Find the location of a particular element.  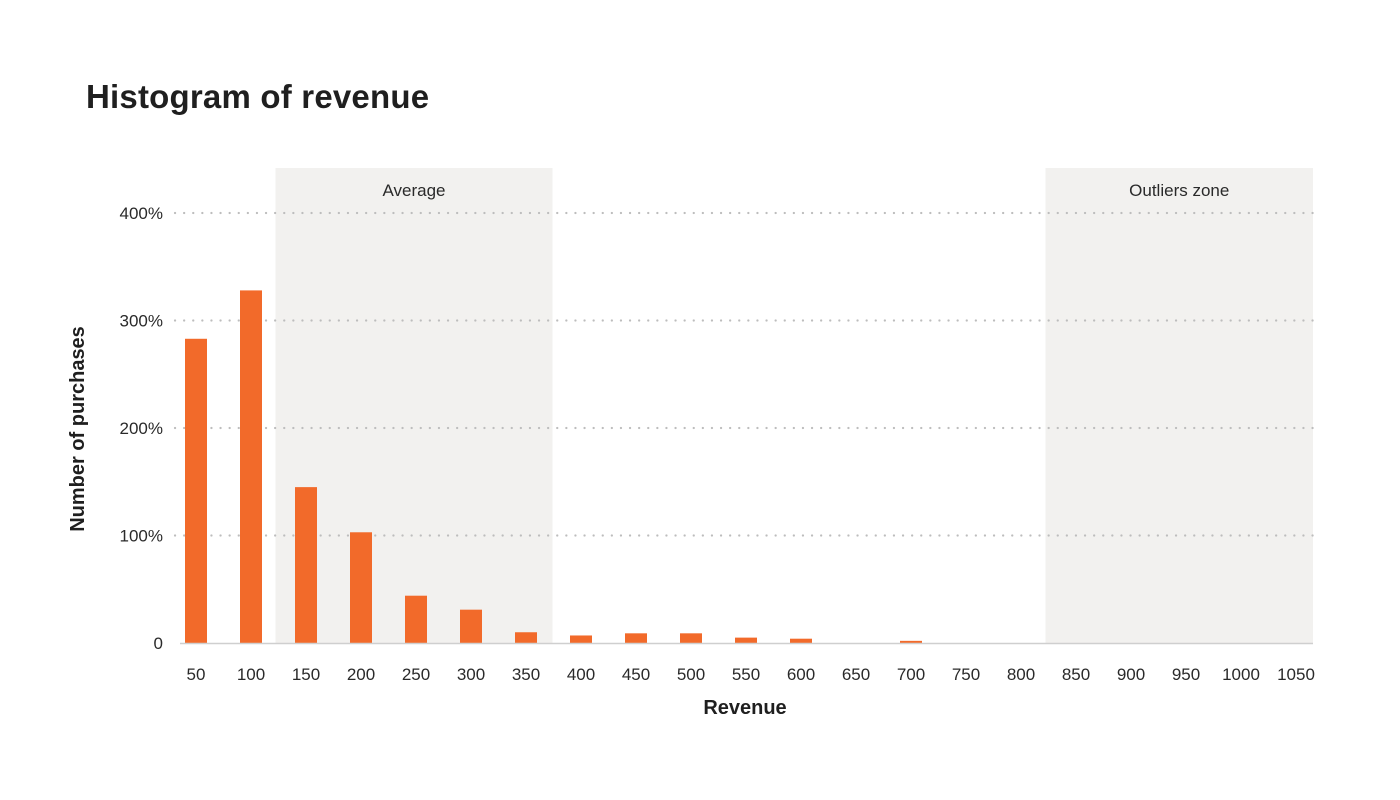

x-tick-label-50: 50 is located at coordinates (196, 674).